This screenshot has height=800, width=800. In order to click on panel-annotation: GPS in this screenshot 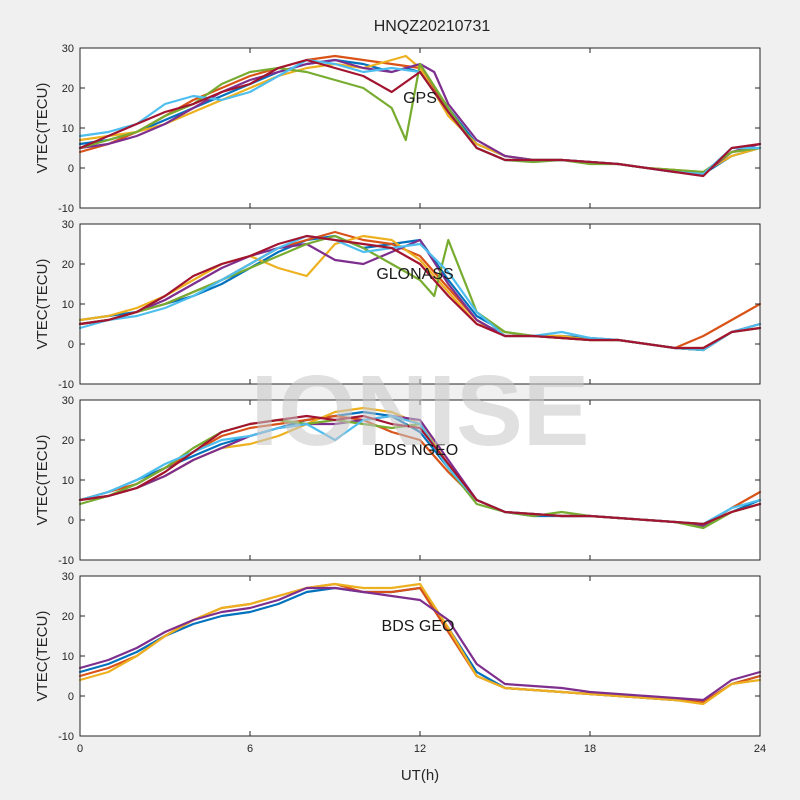, I will do `click(420, 98)`.